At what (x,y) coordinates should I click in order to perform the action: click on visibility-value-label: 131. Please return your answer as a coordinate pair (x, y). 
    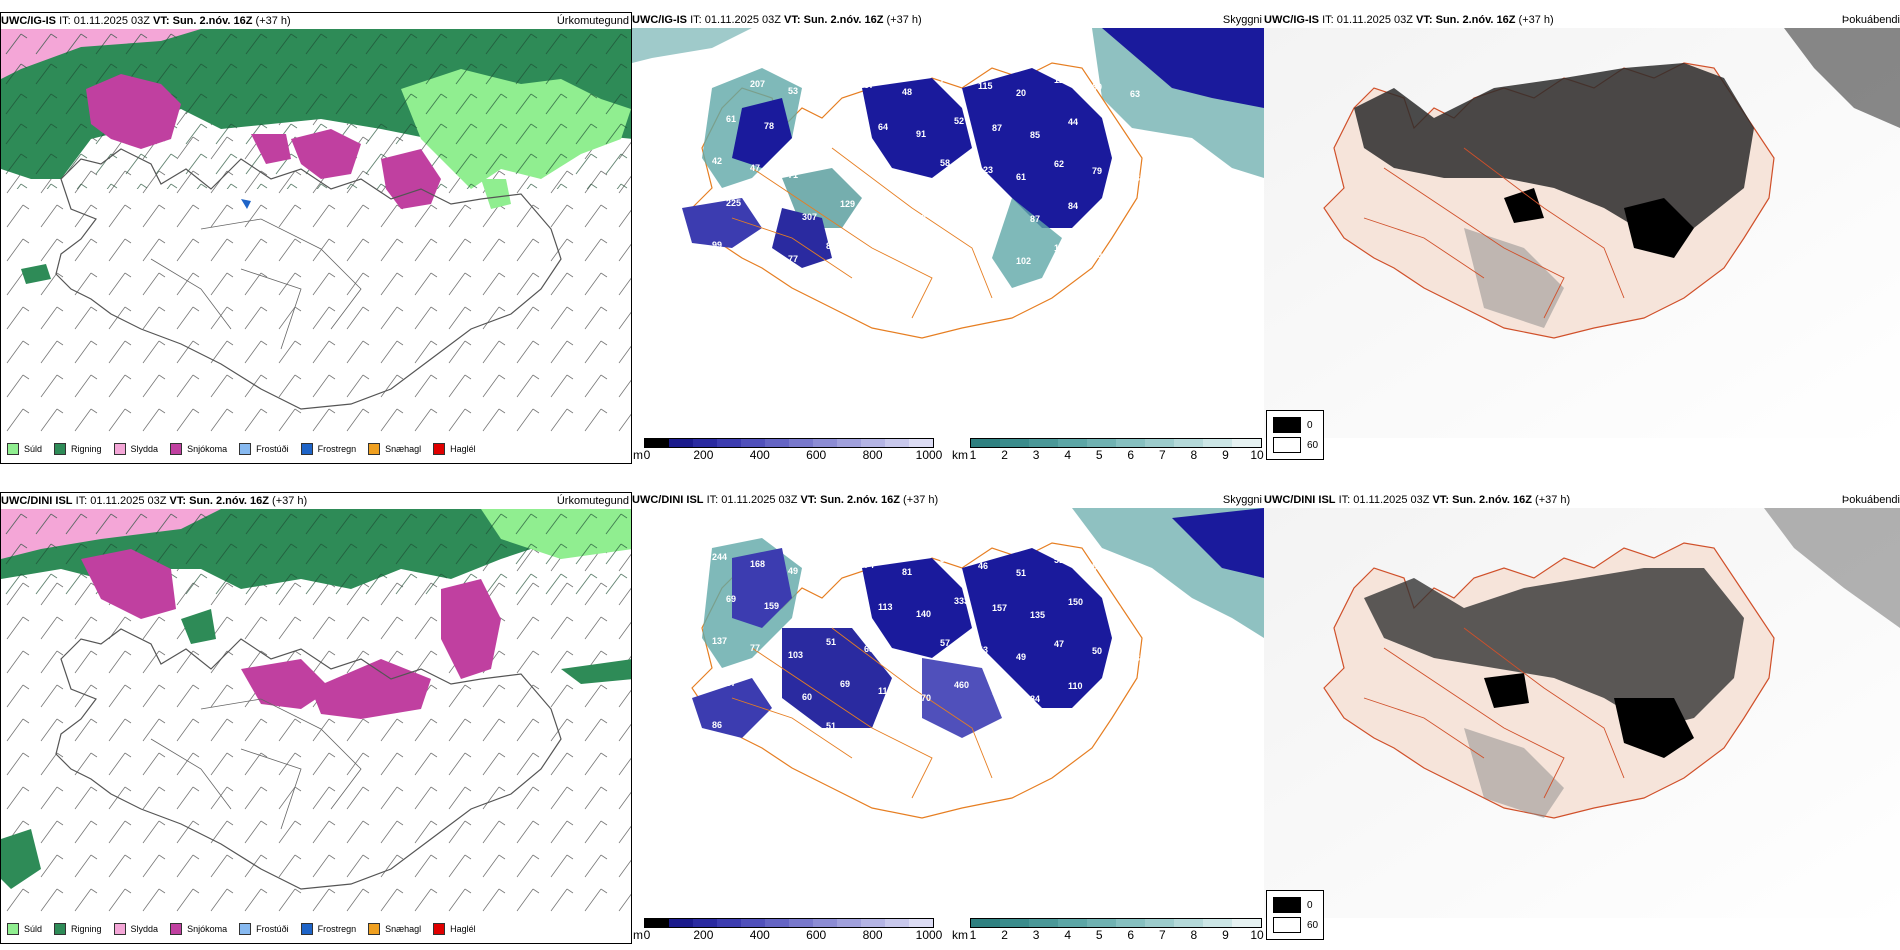
    Looking at the image, I should click on (1062, 248).